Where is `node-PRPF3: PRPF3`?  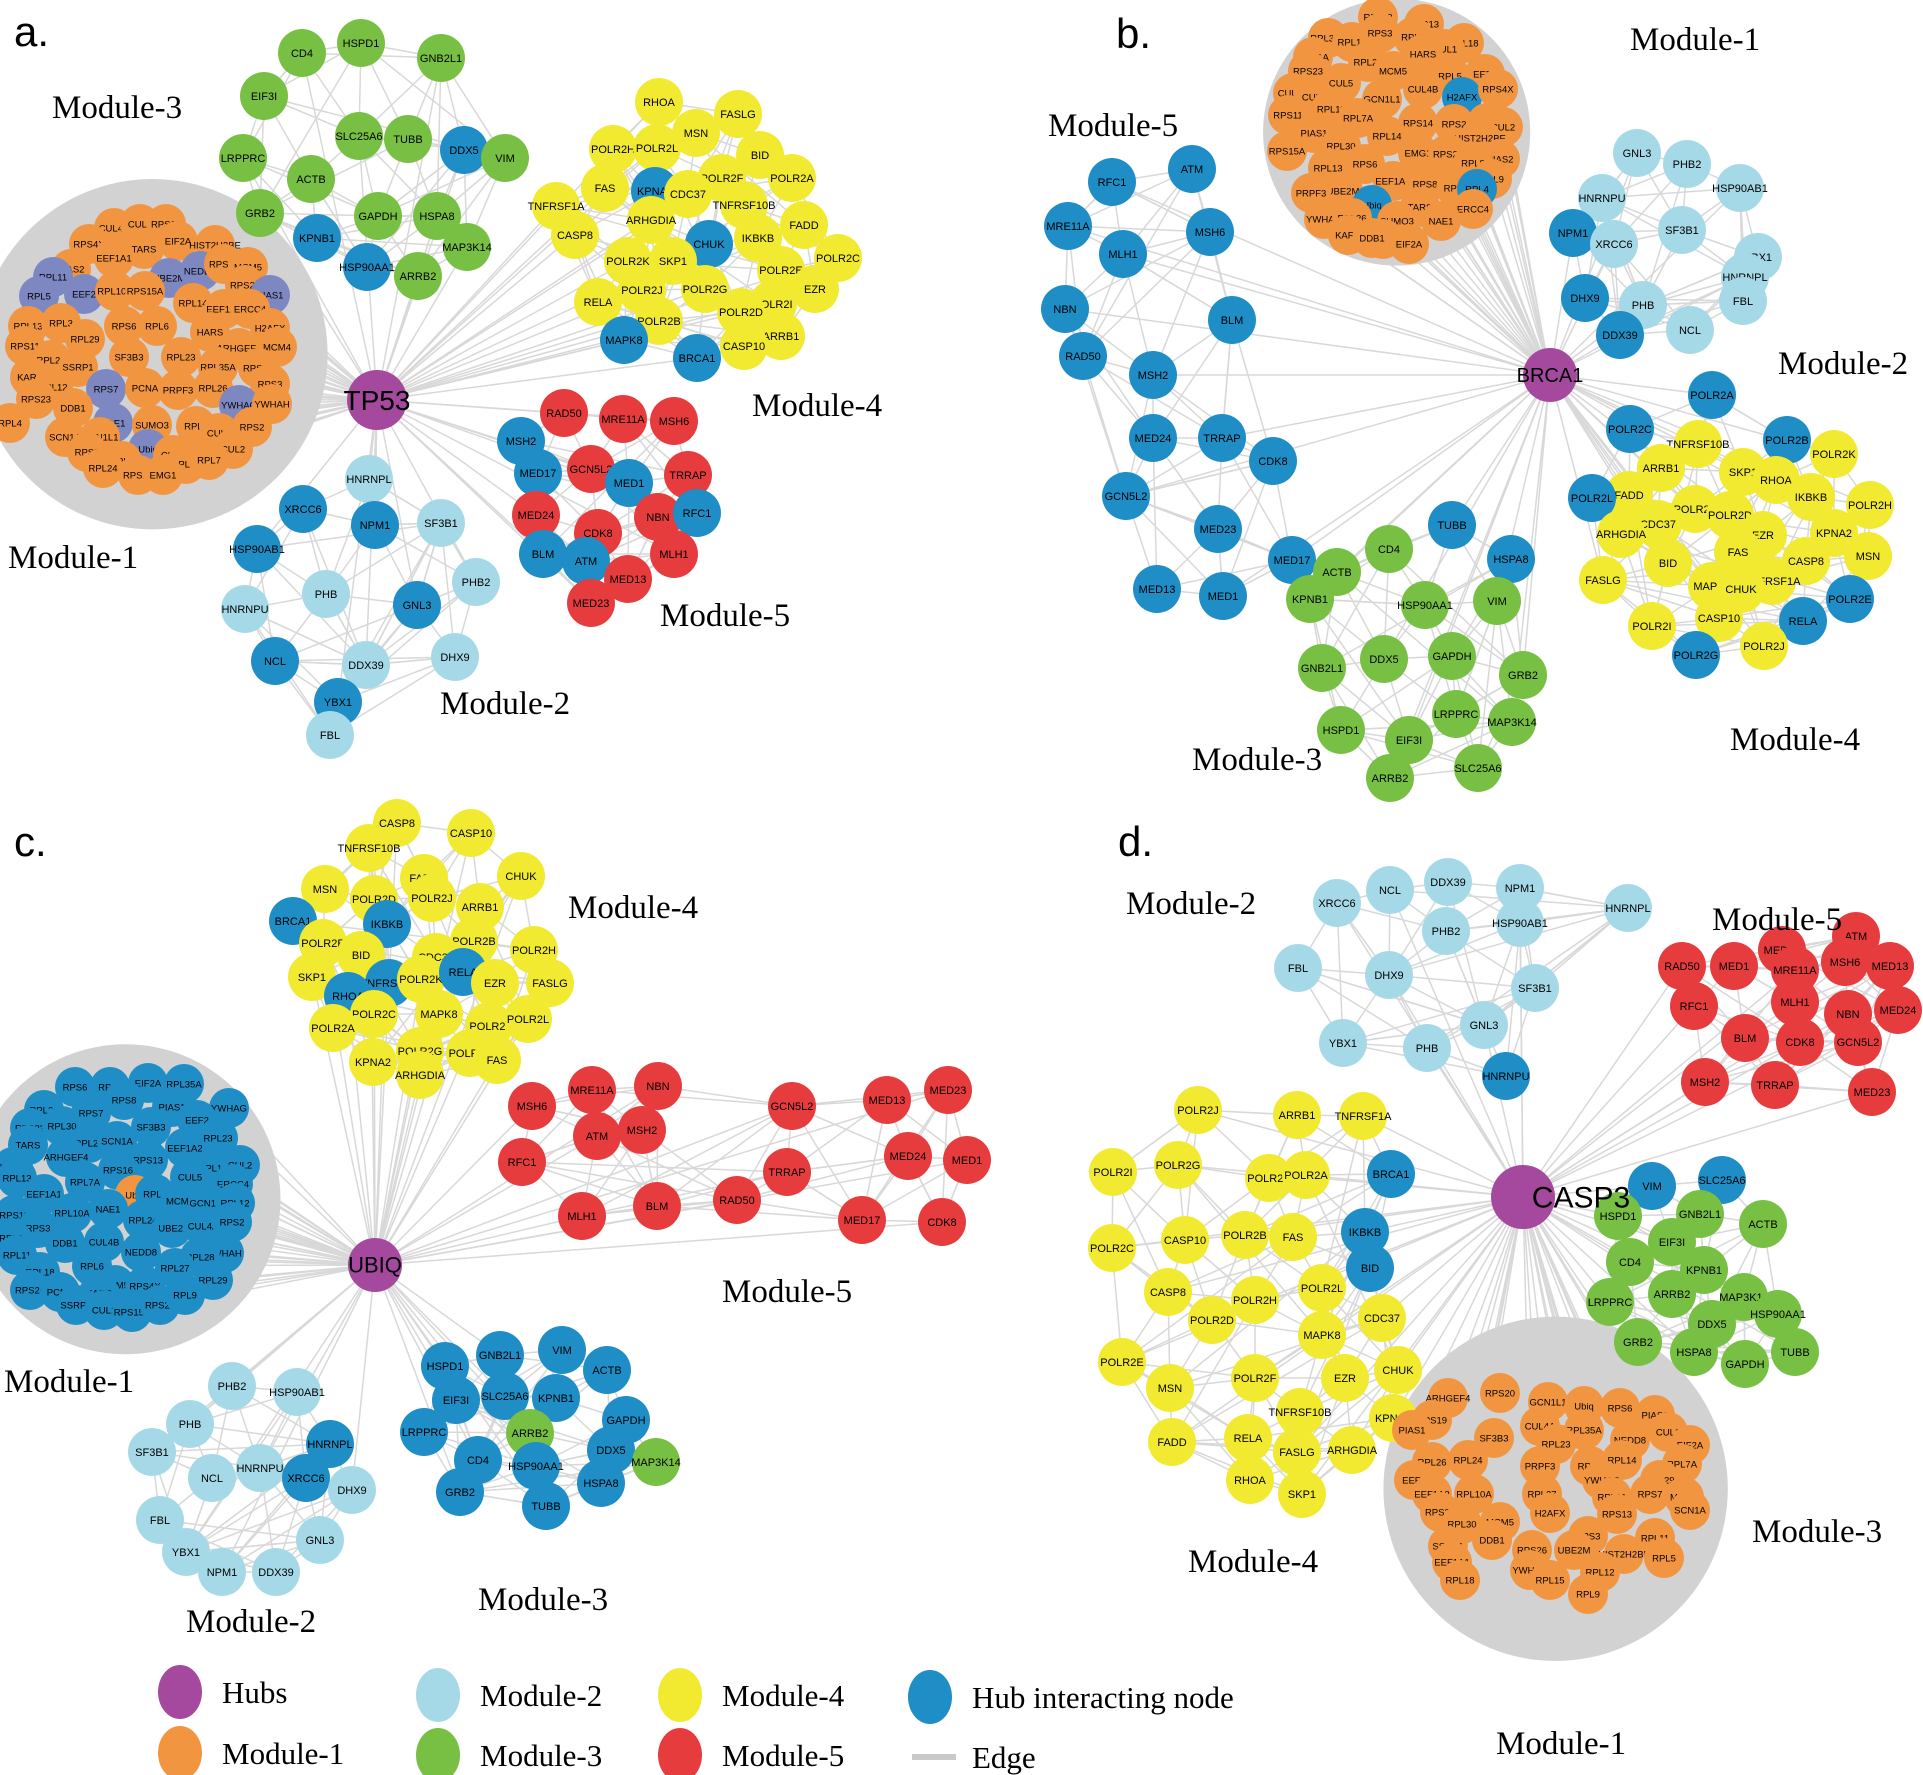
node-PRPF3: PRPF3 is located at coordinates (178, 390).